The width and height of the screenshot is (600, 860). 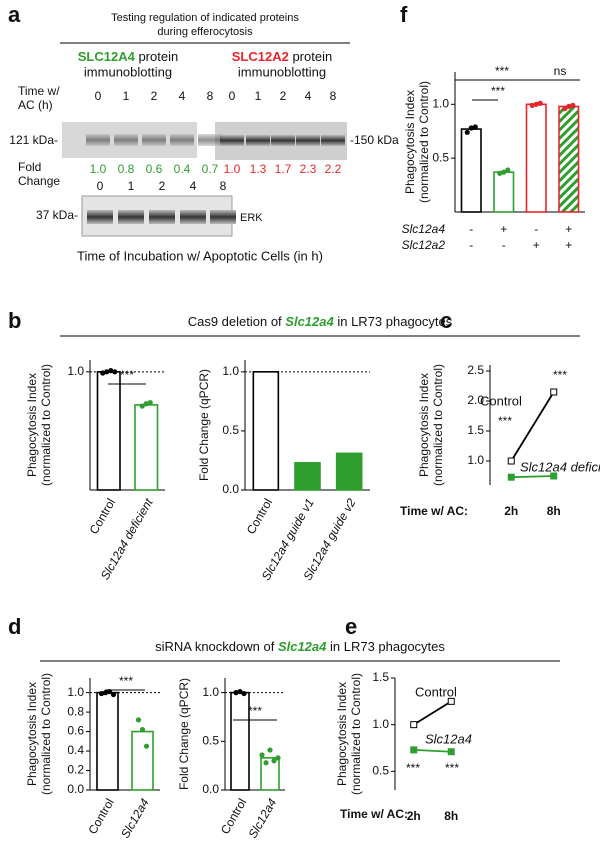 What do you see at coordinates (107, 56) in the screenshot?
I see `protein: SLC12A4` at bounding box center [107, 56].